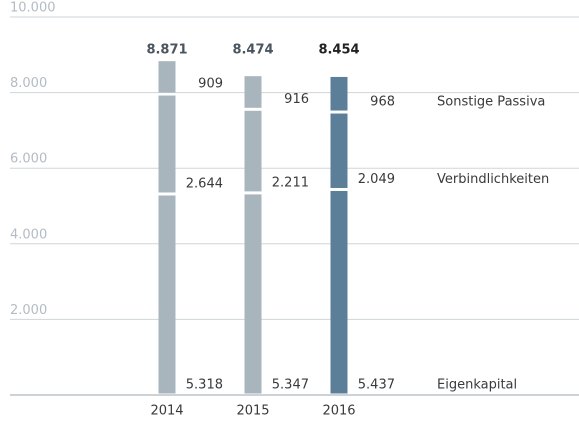 Image resolution: width=579 pixels, height=421 pixels. What do you see at coordinates (28, 234) in the screenshot?
I see `y-tick-label: 4.000` at bounding box center [28, 234].